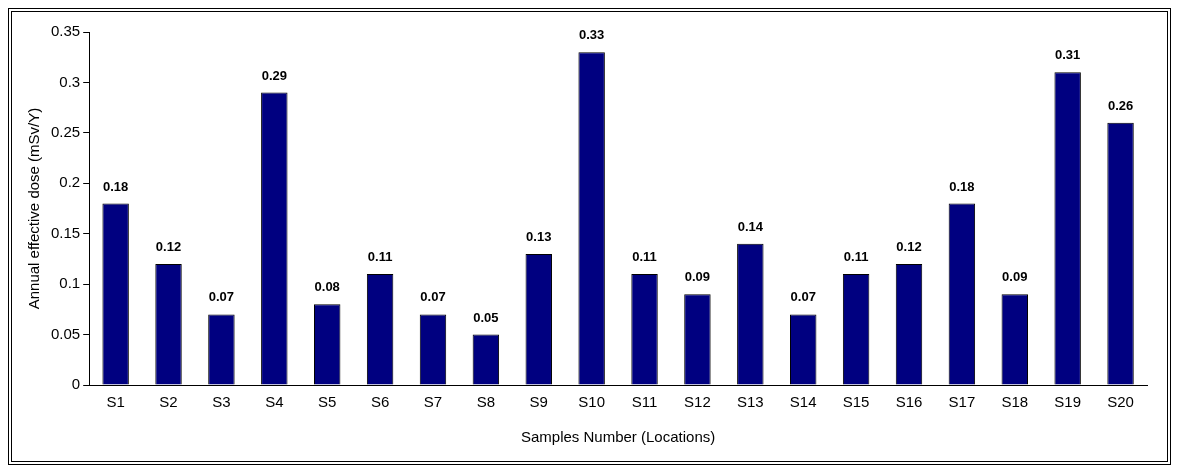  Describe the element at coordinates (486, 317) in the screenshot. I see `data-label: 0.05` at that location.